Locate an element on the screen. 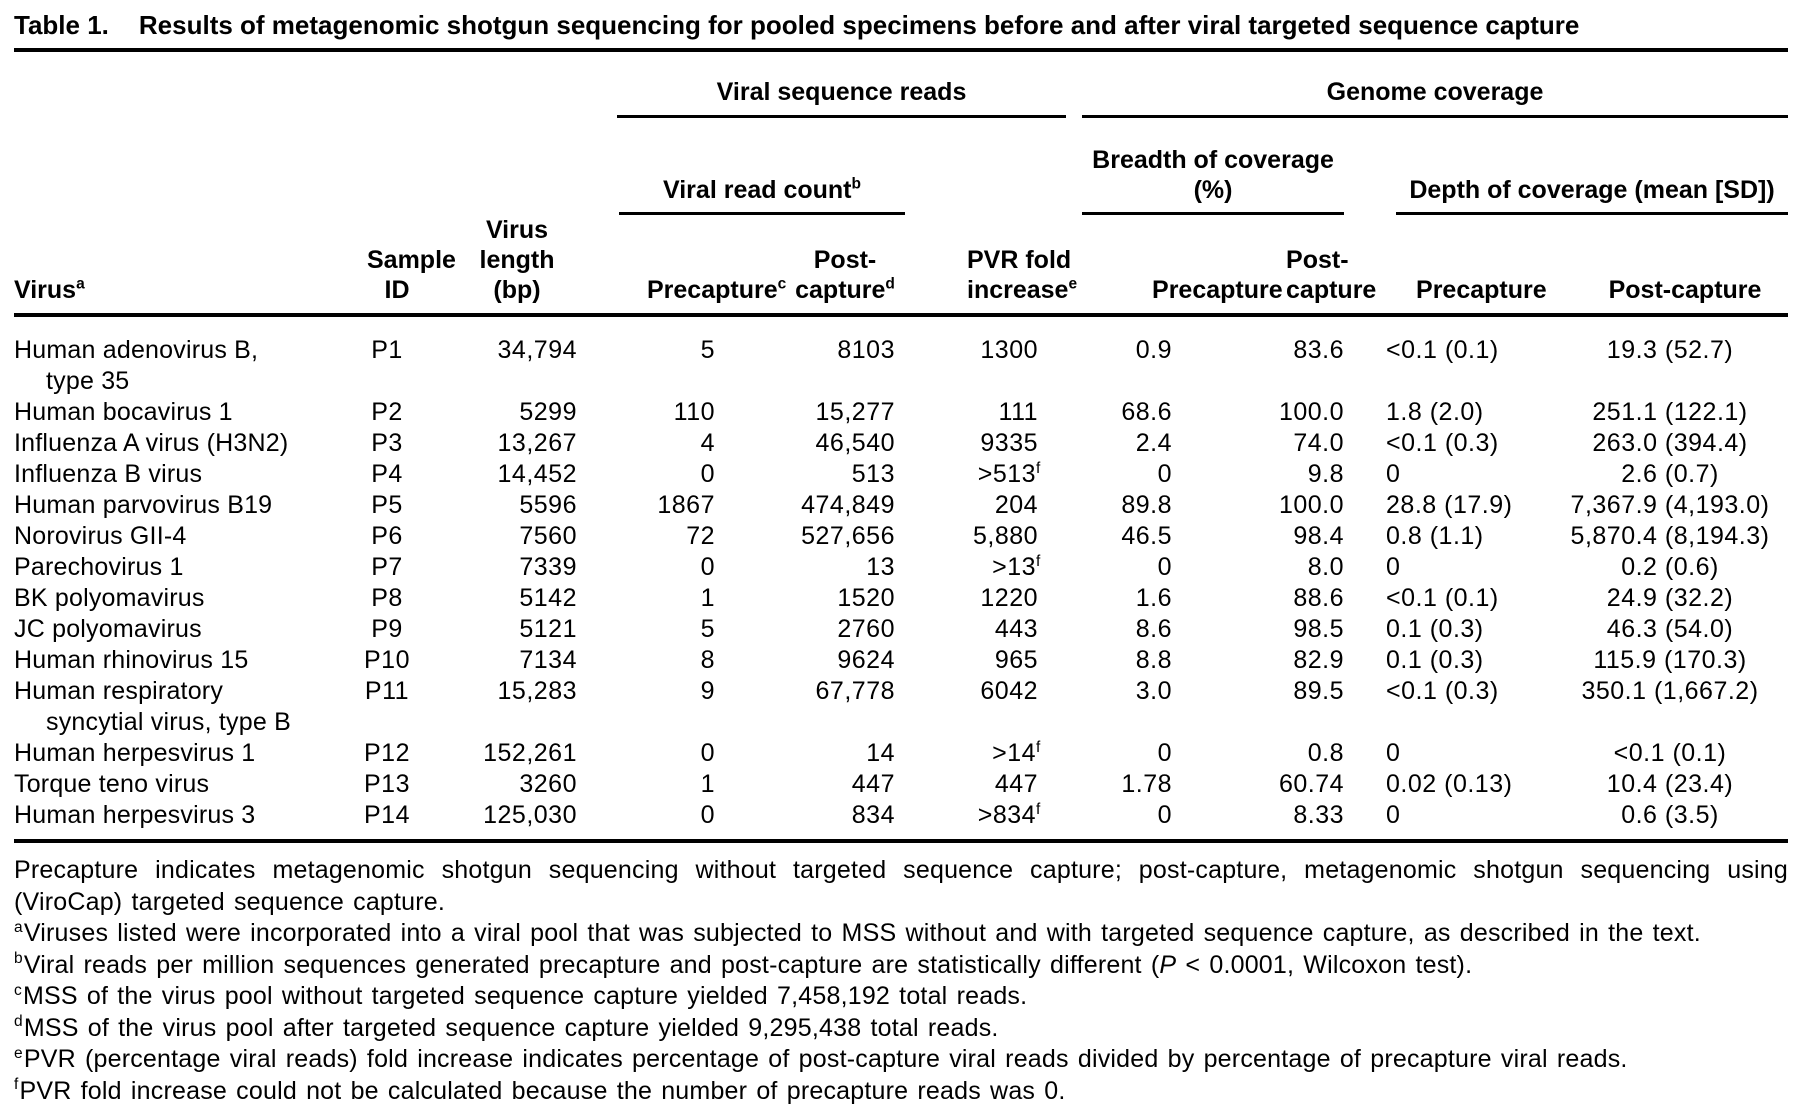 This screenshot has width=1800, height=1107. cell-sample: P10 is located at coordinates (387, 660).